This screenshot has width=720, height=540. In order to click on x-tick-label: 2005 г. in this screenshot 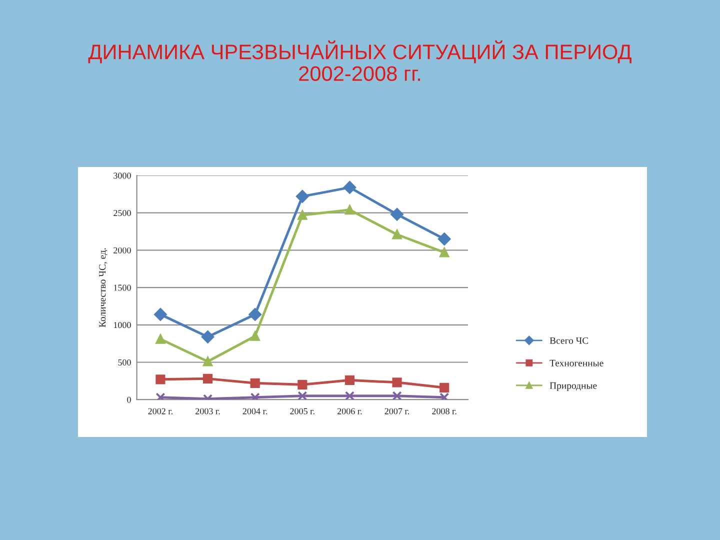, I will do `click(302, 411)`.